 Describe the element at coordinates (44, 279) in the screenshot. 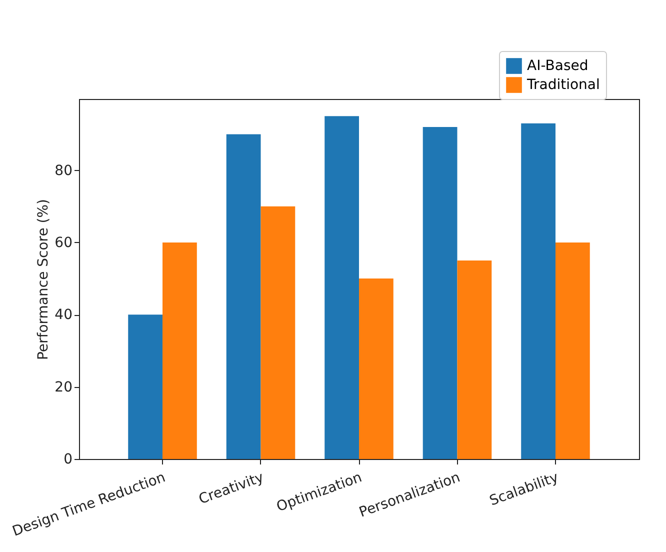

I see `y-axis-title: Performance Score (%)` at that location.